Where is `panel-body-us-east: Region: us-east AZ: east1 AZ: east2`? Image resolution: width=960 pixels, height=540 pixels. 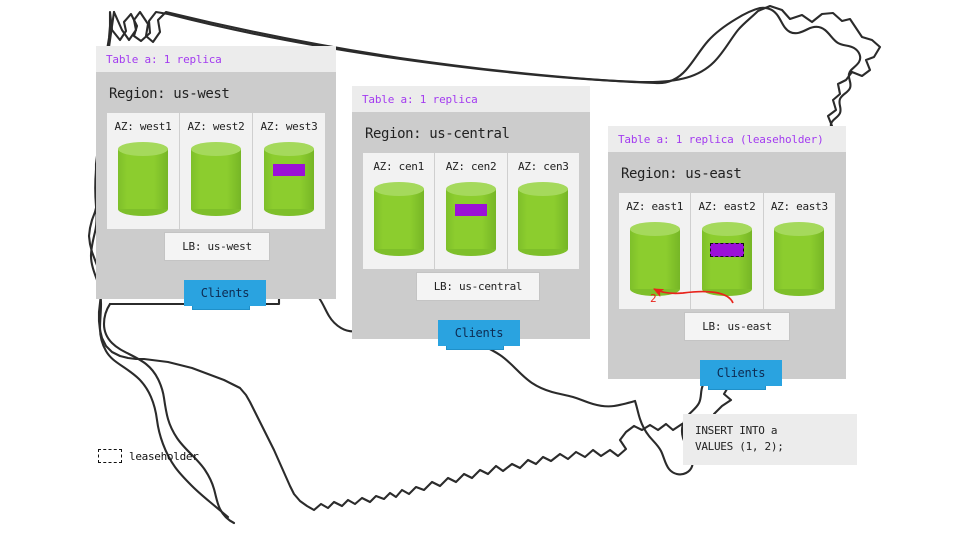
panel-body-us-east: Region: us-east AZ: east1 AZ: east2 is located at coordinates (727, 265).